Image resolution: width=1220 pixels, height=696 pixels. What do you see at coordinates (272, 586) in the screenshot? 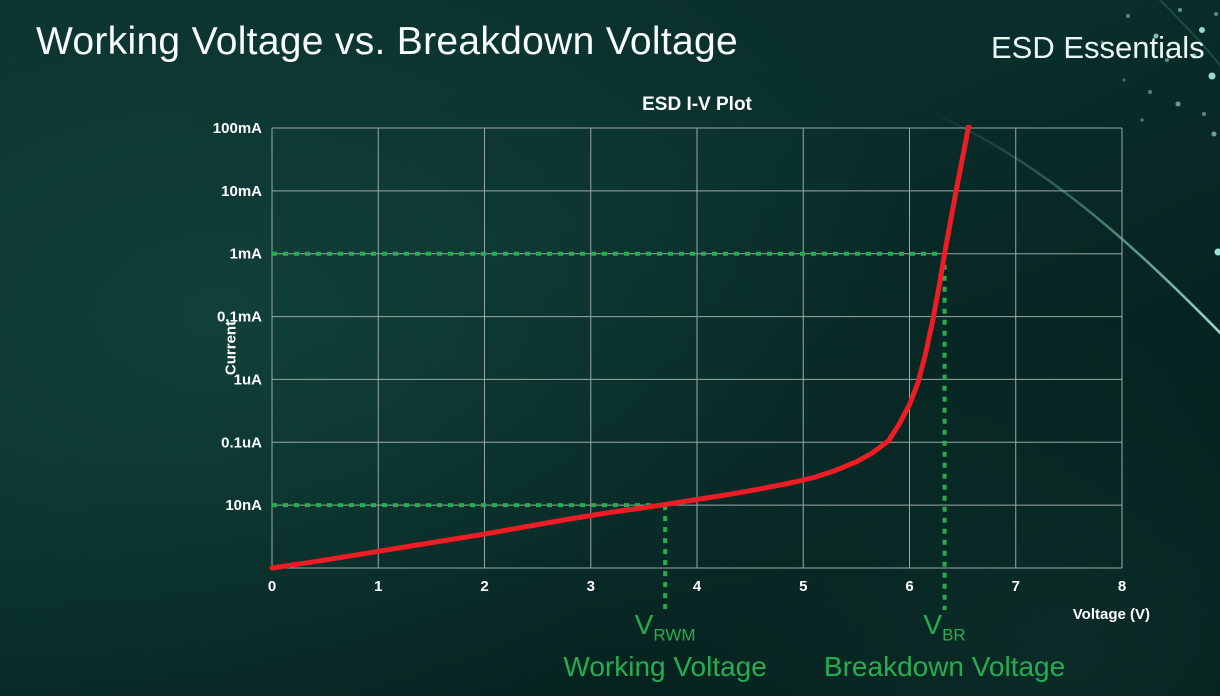
I see `x-tick-label: 0` at bounding box center [272, 586].